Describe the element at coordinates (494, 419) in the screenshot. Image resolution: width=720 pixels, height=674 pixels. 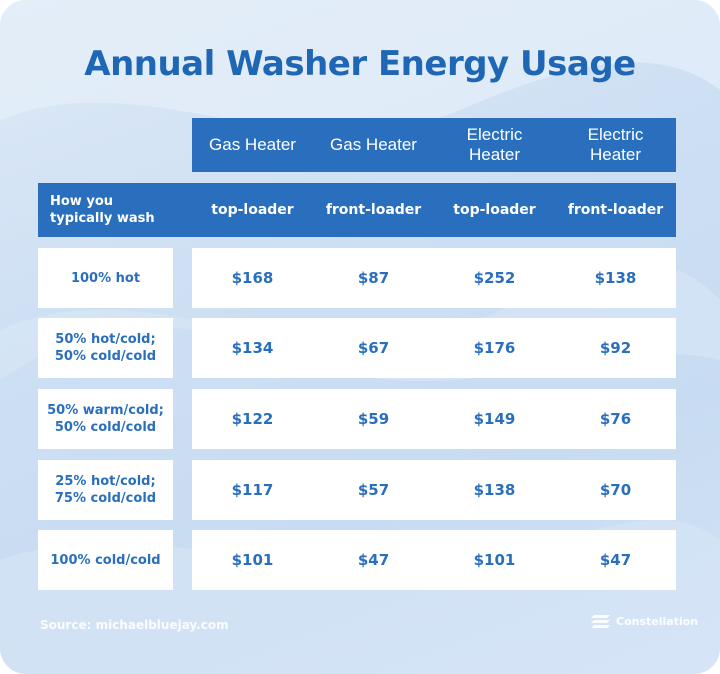
I see `cell-value: $149` at that location.